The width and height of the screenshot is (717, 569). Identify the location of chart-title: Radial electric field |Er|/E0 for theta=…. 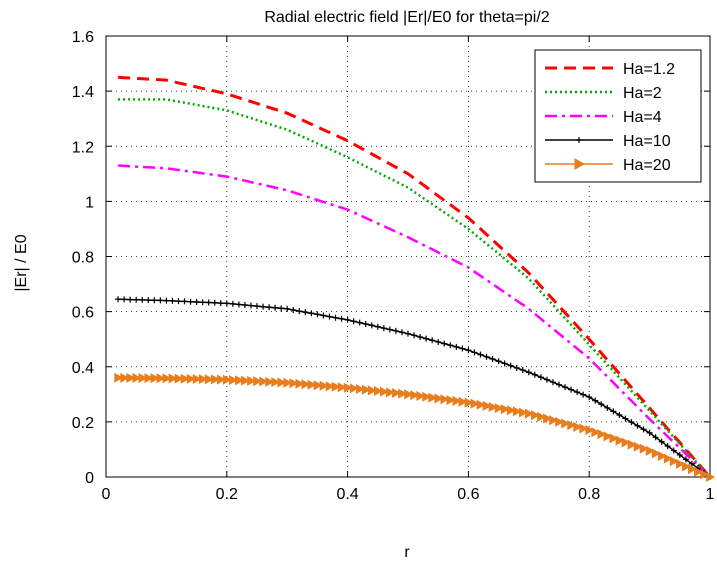
(406, 17).